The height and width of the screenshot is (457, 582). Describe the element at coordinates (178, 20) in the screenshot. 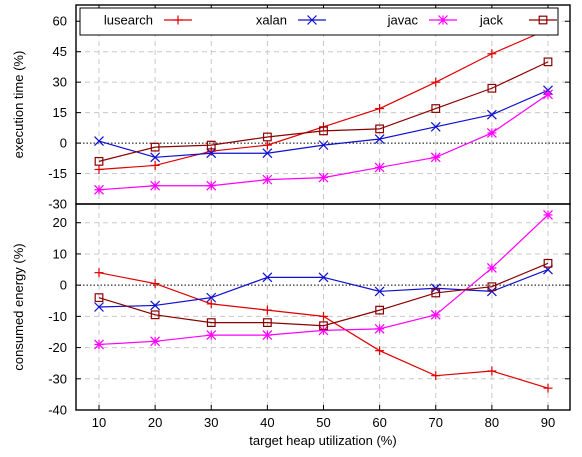

I see `legend-marker-lusearch` at that location.